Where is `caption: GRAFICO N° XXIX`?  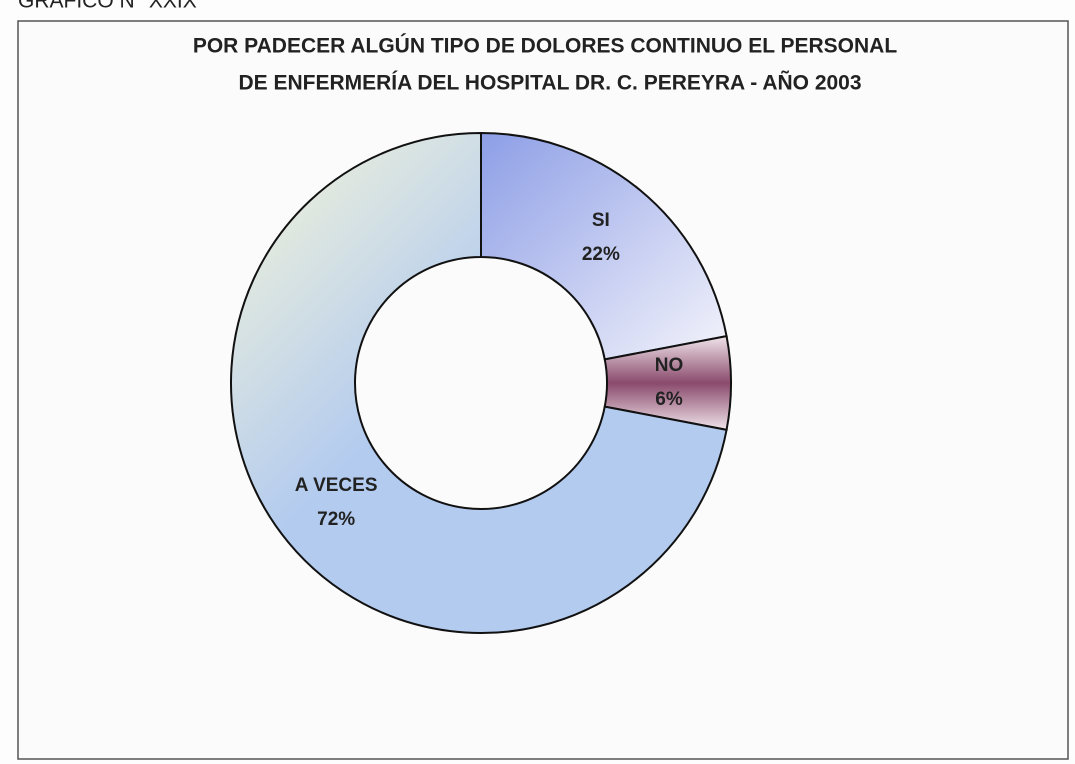 caption: GRAFICO N° XXIX is located at coordinates (107, 6).